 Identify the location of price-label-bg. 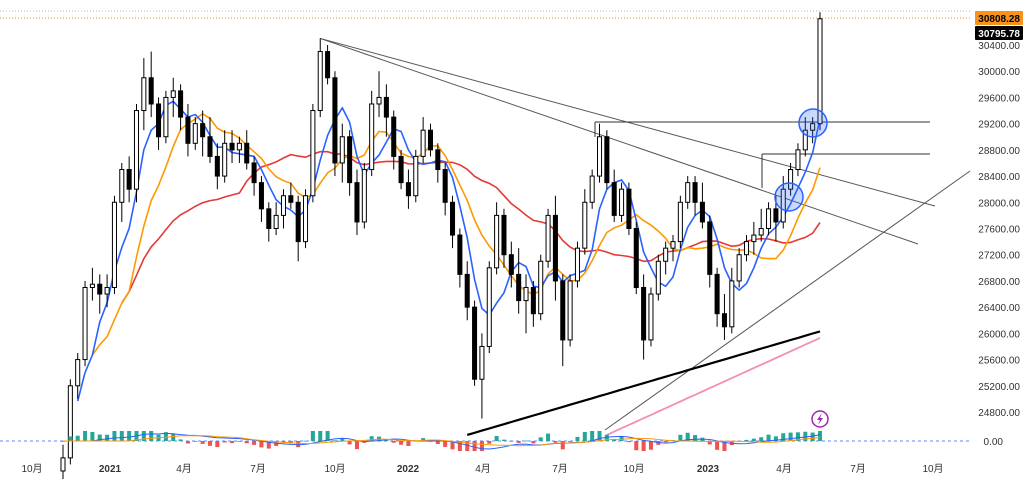
(999, 18).